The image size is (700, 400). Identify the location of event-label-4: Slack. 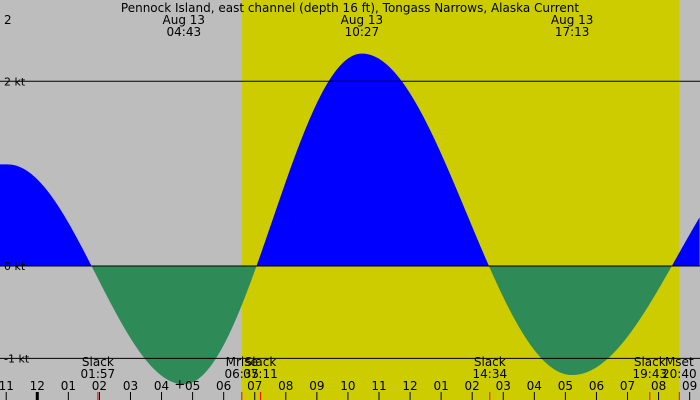
(650, 362).